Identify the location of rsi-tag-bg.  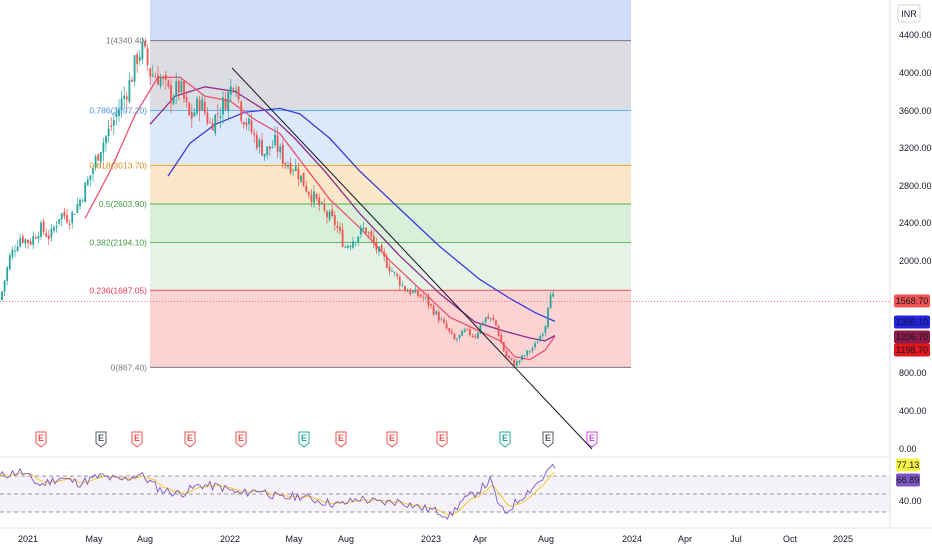
(908, 465).